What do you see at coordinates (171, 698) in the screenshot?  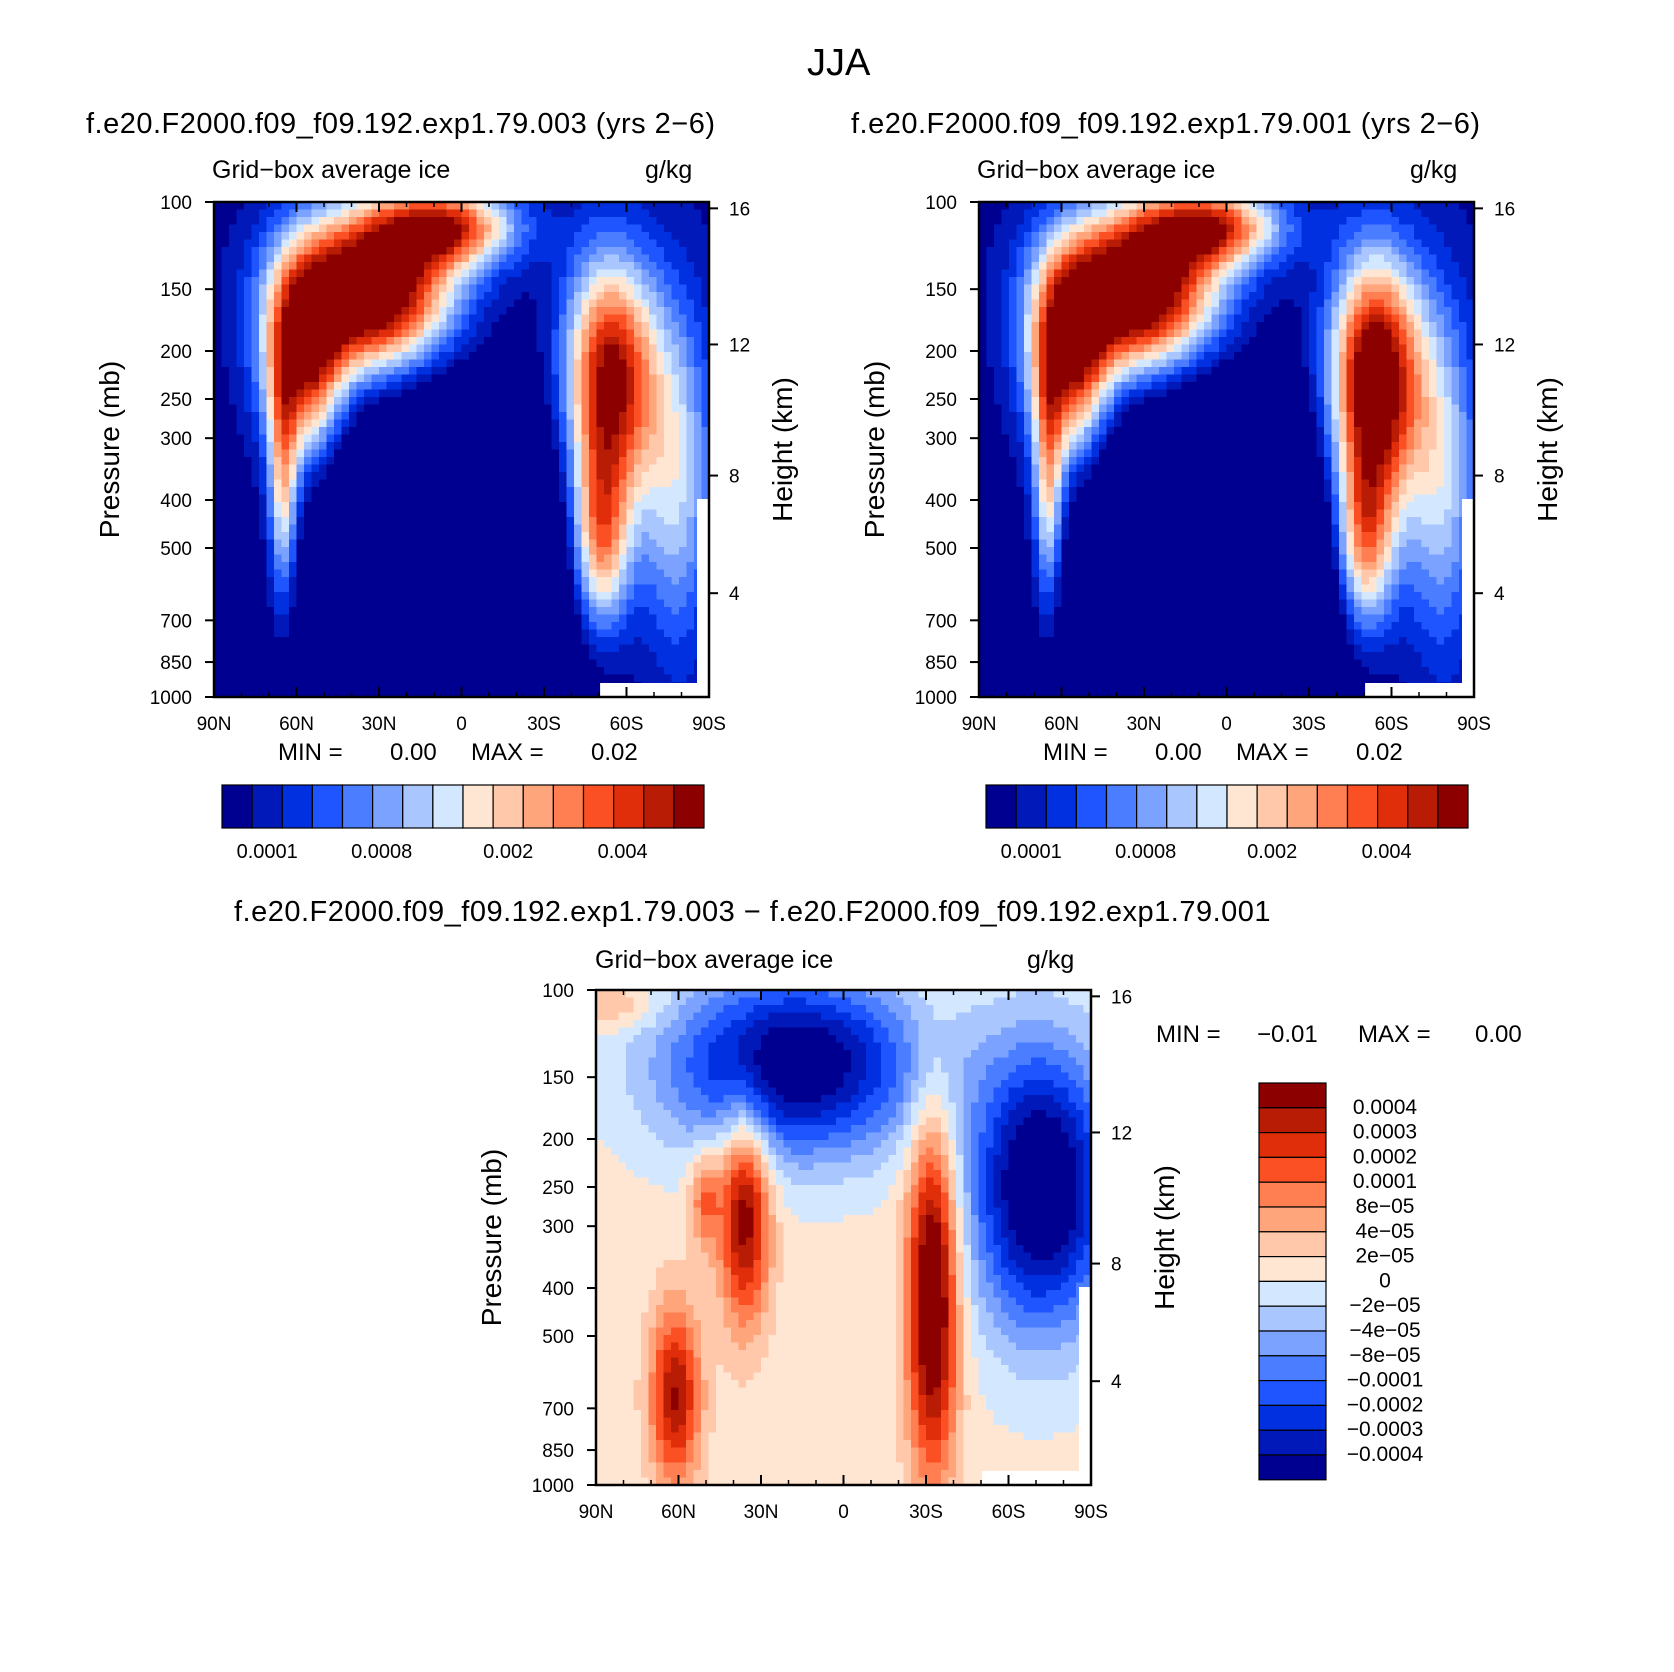 I see `y-tick-label: 1000` at bounding box center [171, 698].